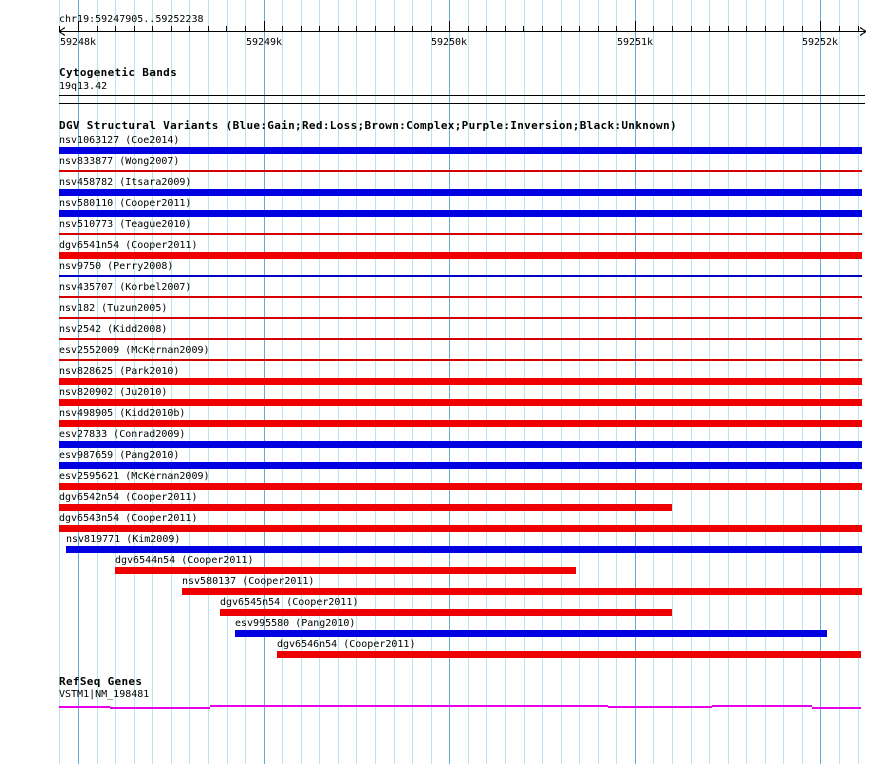 This screenshot has height=764, width=890. Describe the element at coordinates (125, 182) in the screenshot. I see `variant-label: nsv458782 (Itsara2009)` at that location.